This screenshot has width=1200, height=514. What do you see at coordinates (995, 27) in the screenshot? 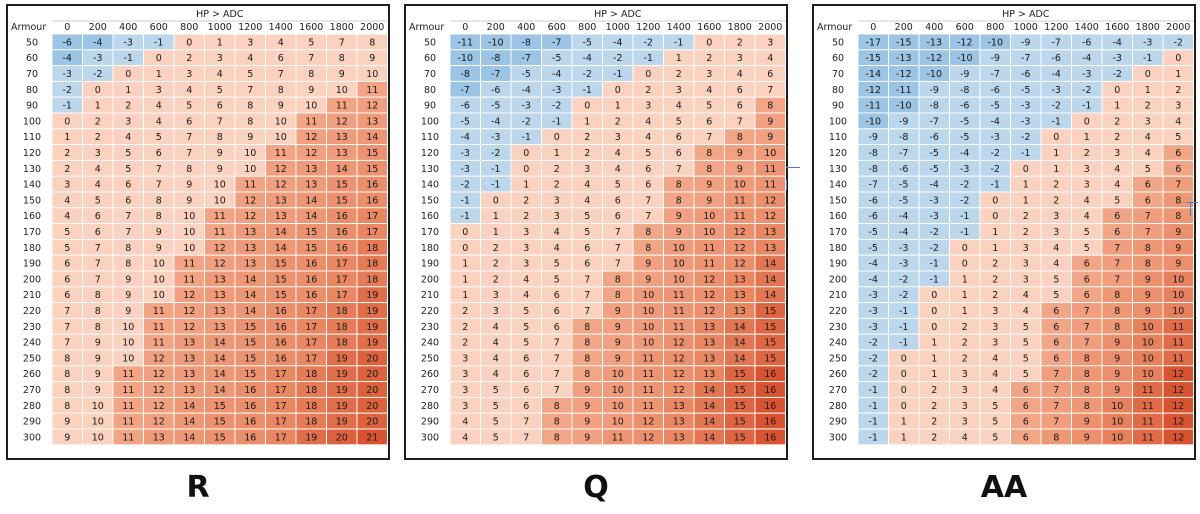
I see `column-tick-label: 800` at bounding box center [995, 27].